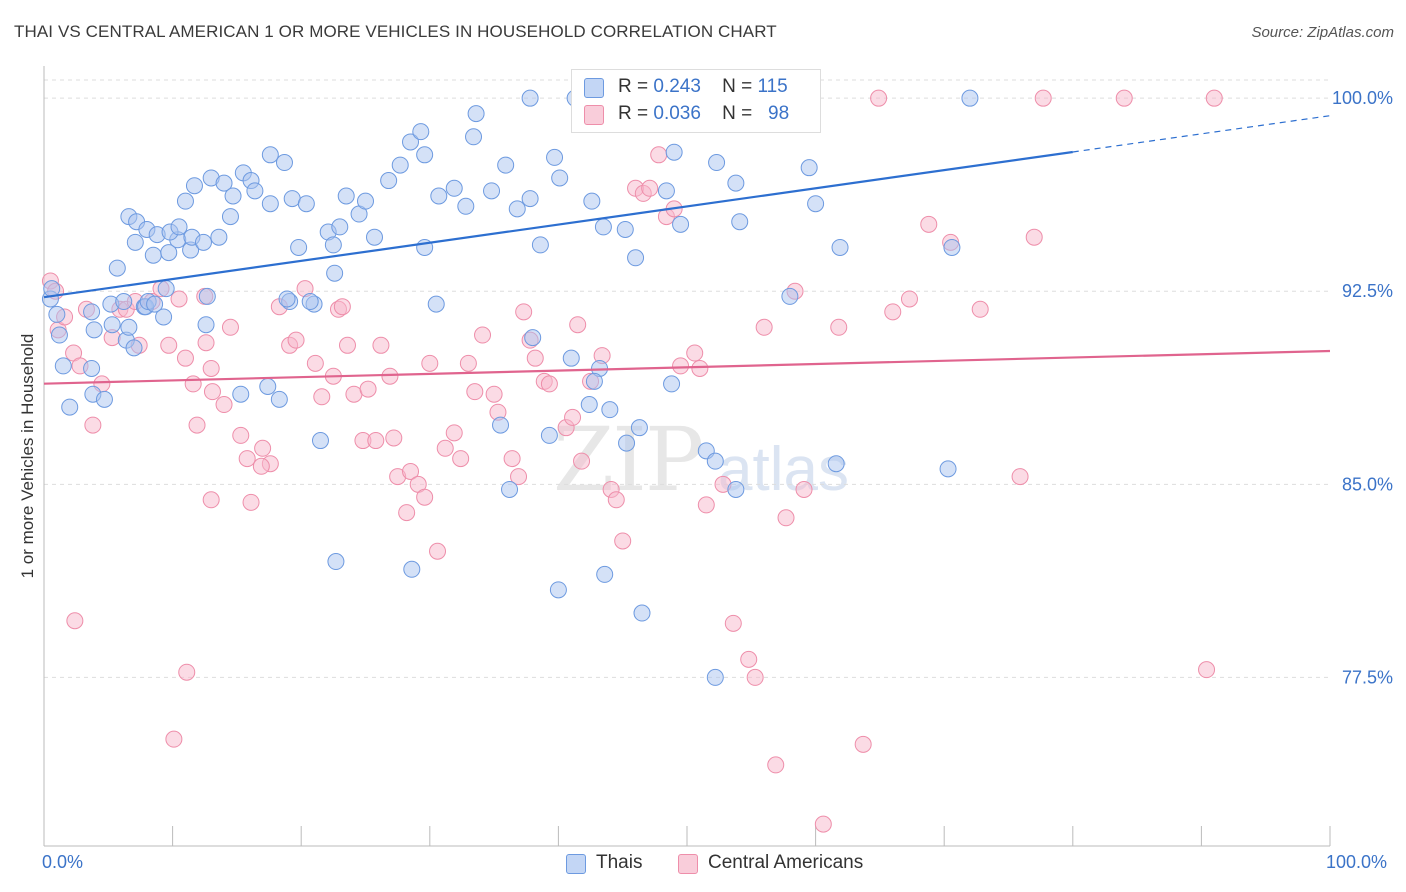 The width and height of the screenshot is (1406, 892). I want to click on y-axis-label: 1 or more Vehicles in Household, so click(27, 456).